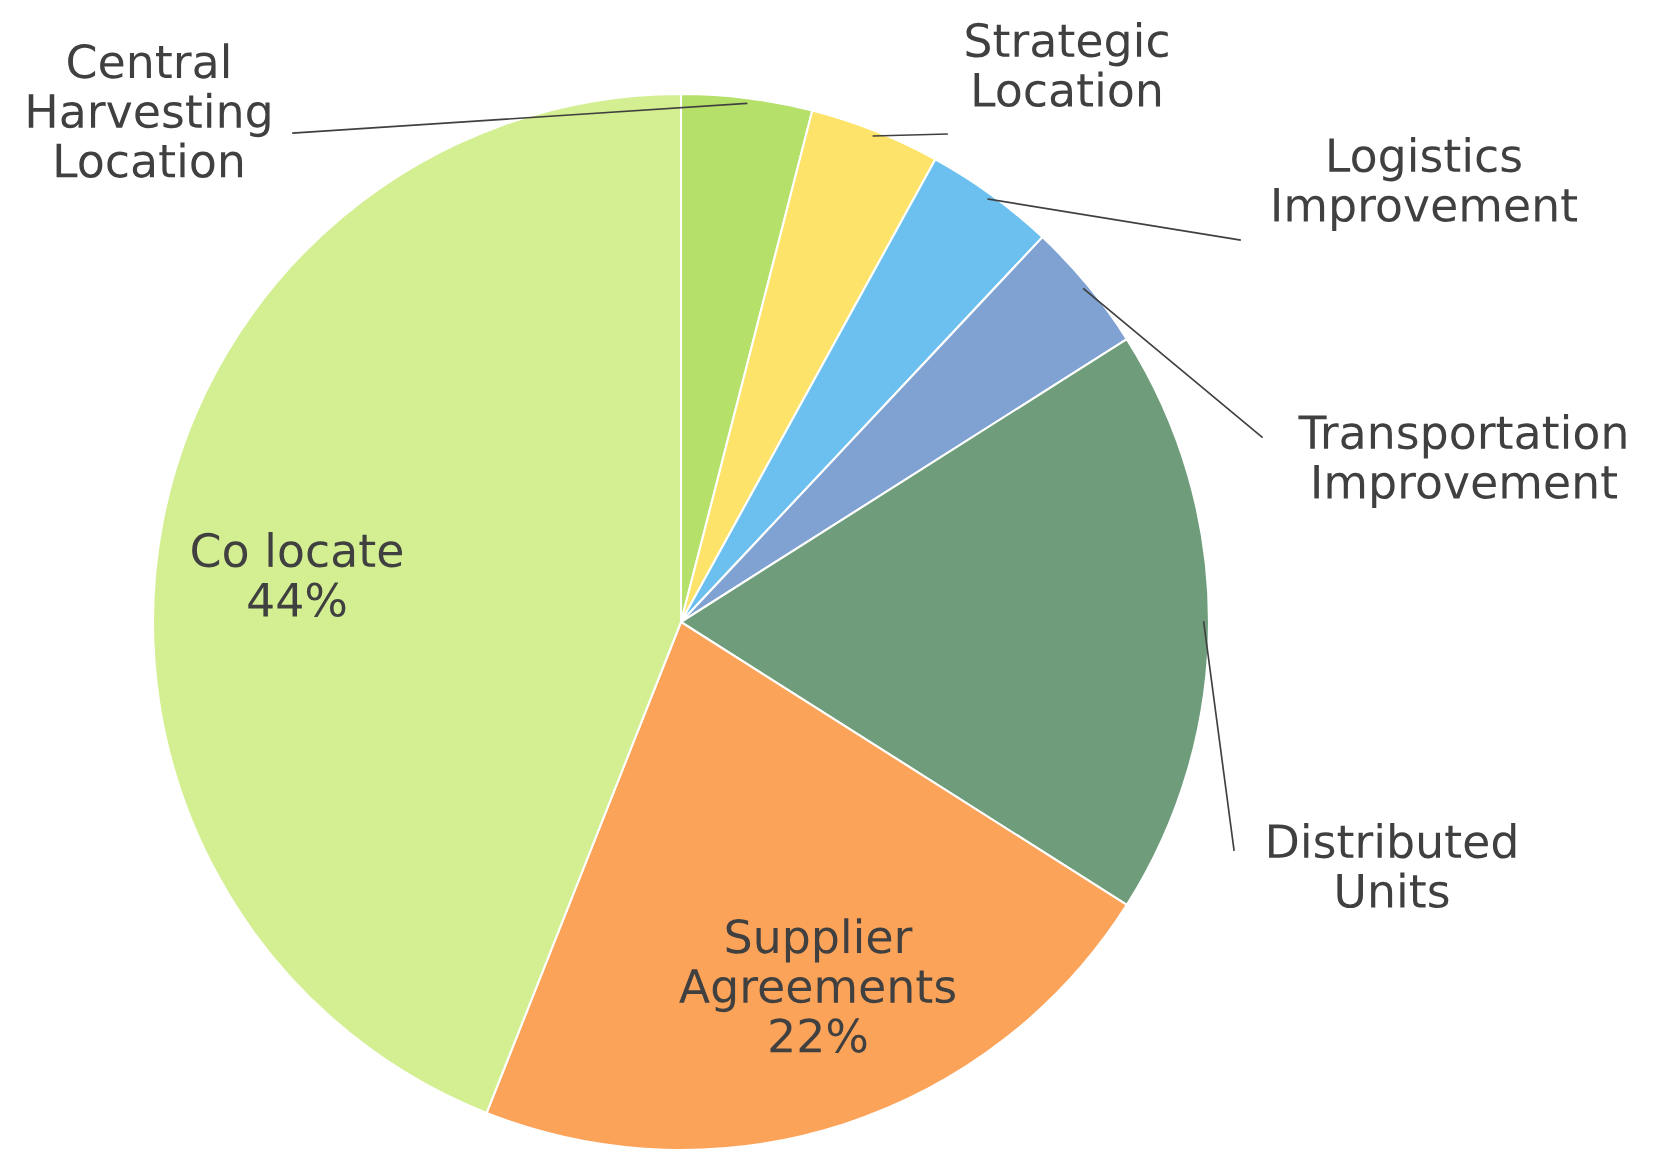 Image resolution: width=1673 pixels, height=1153 pixels. What do you see at coordinates (297, 550) in the screenshot?
I see `slice-label: Co locate` at bounding box center [297, 550].